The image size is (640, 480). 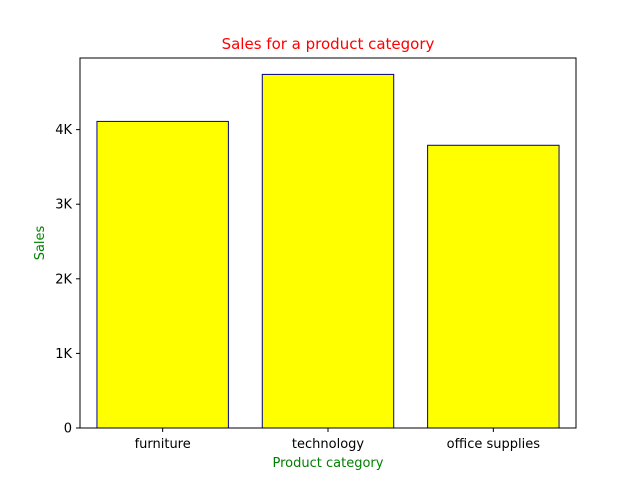 What do you see at coordinates (63, 205) in the screenshot?
I see `y-tick-label: 3K` at bounding box center [63, 205].